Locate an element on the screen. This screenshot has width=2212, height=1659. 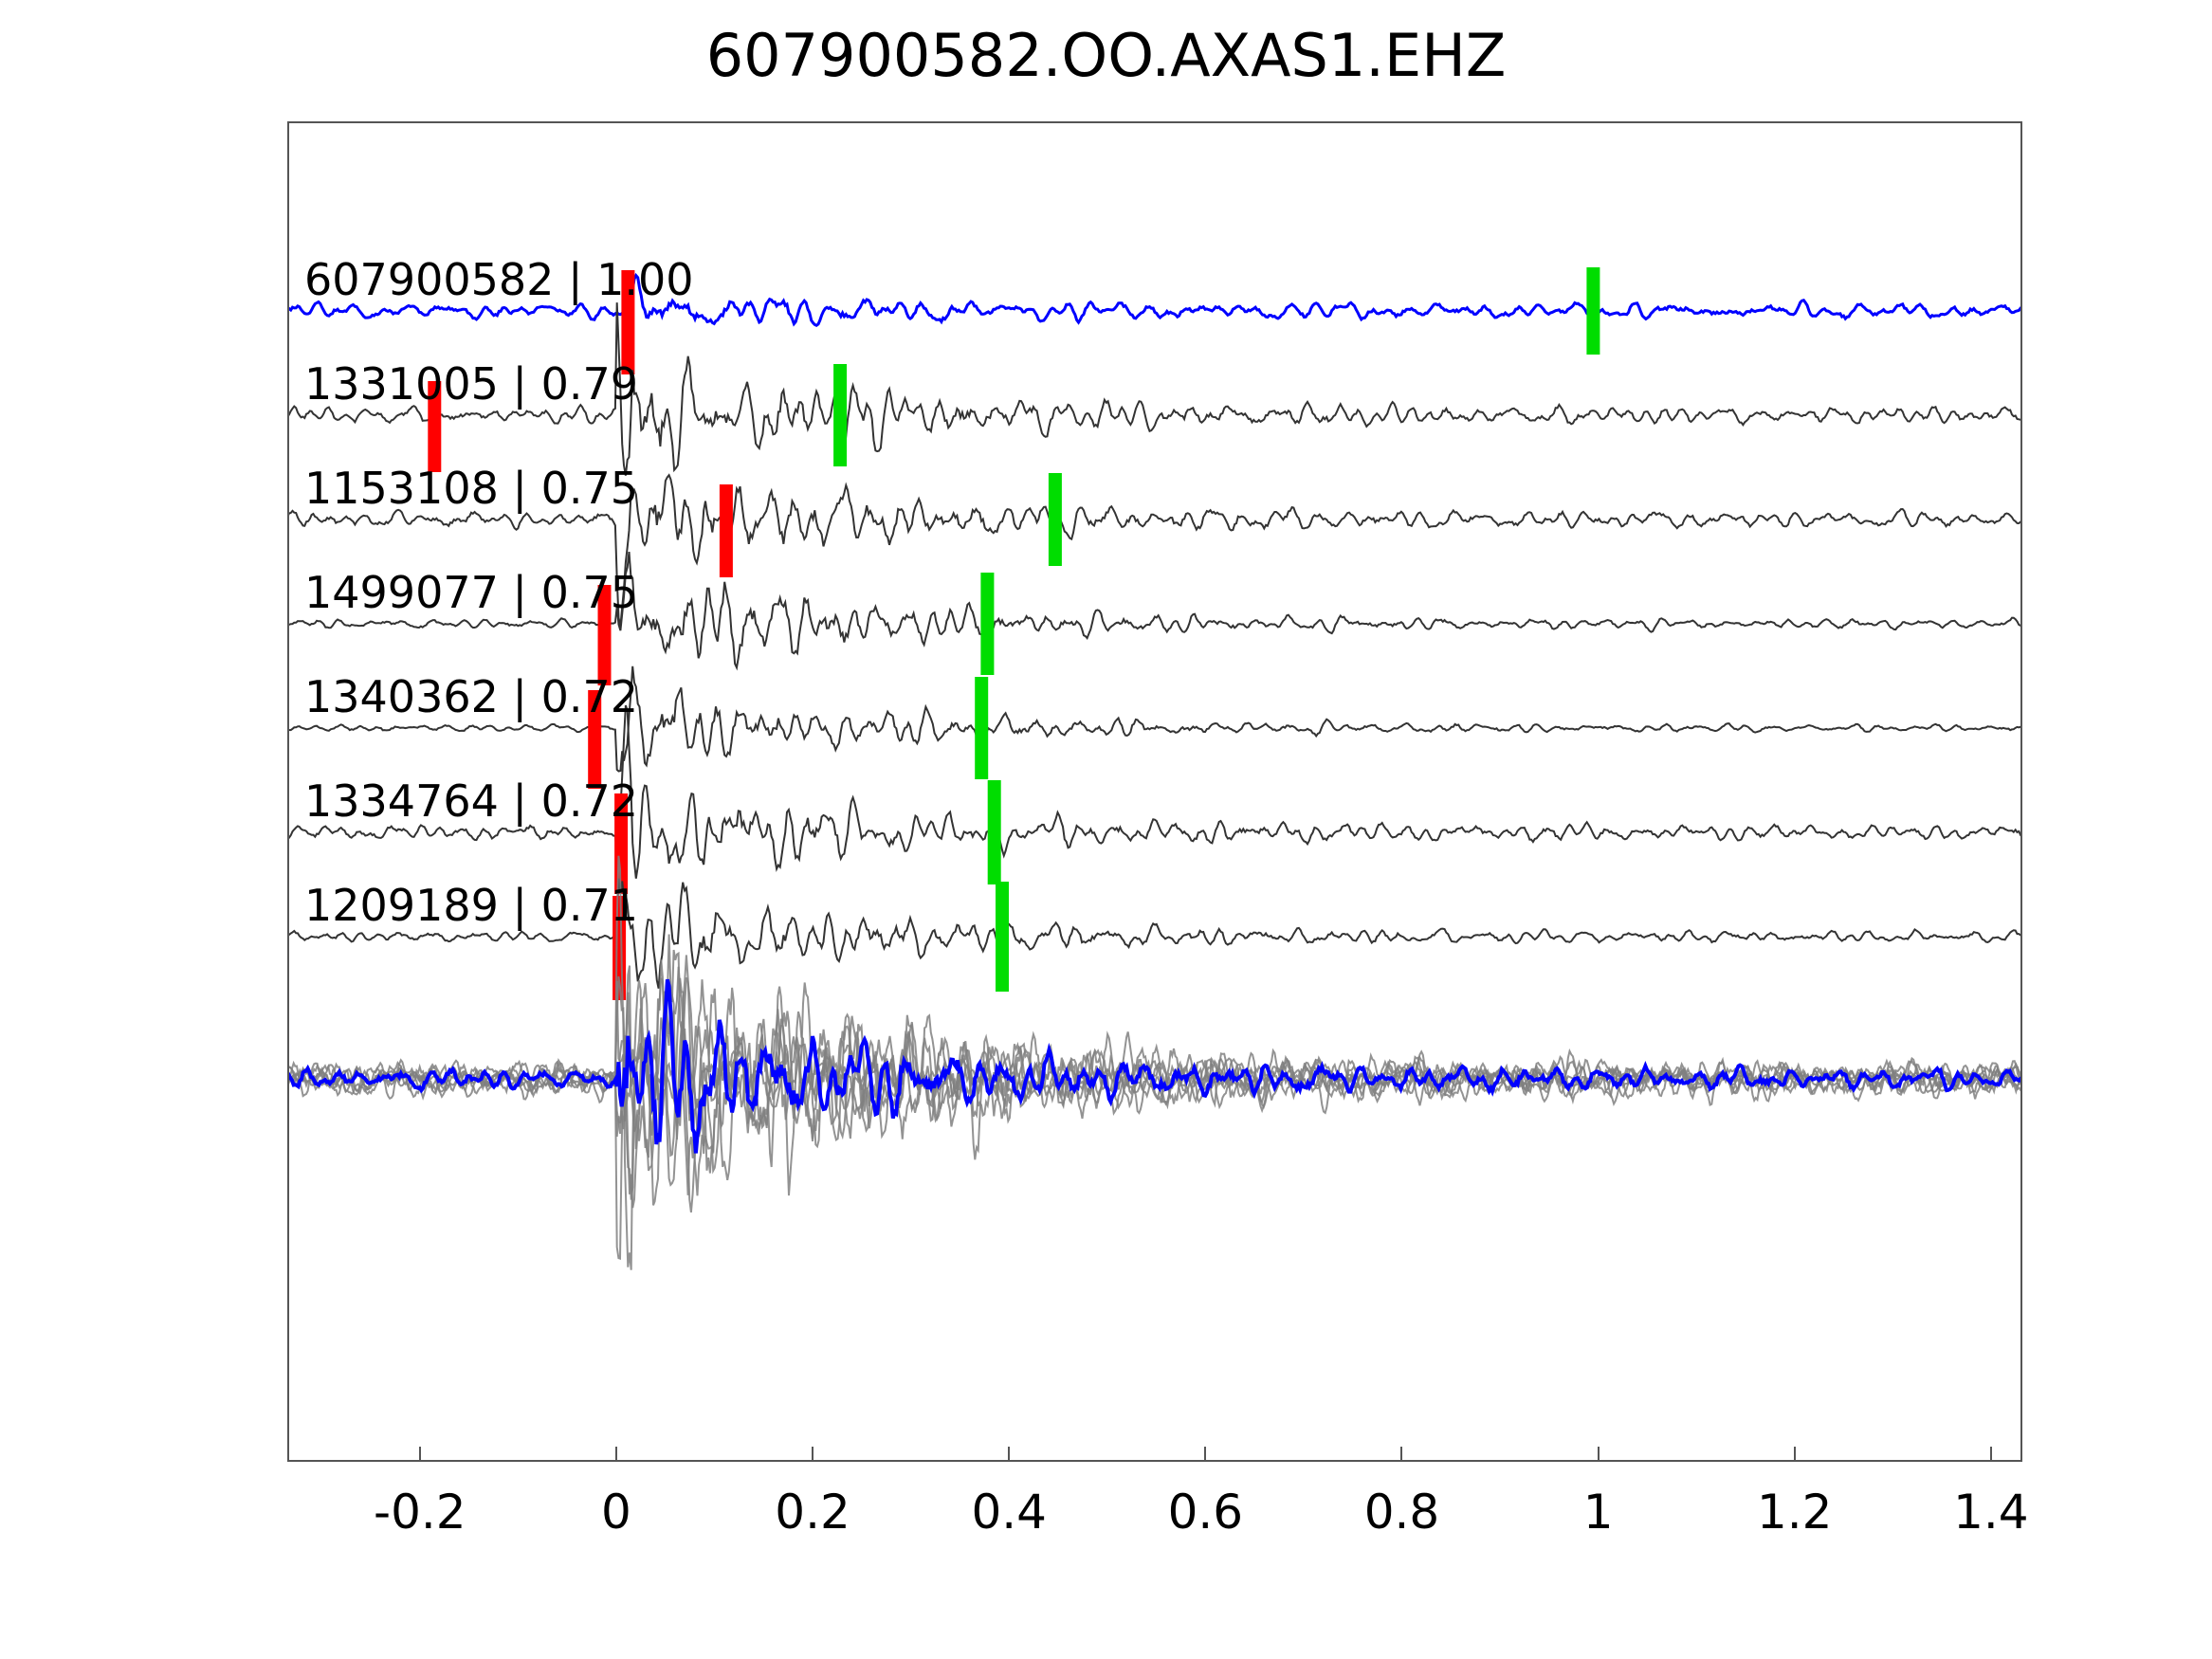
trace-label-1499077: 1499077 | 0.75 is located at coordinates (471, 592).